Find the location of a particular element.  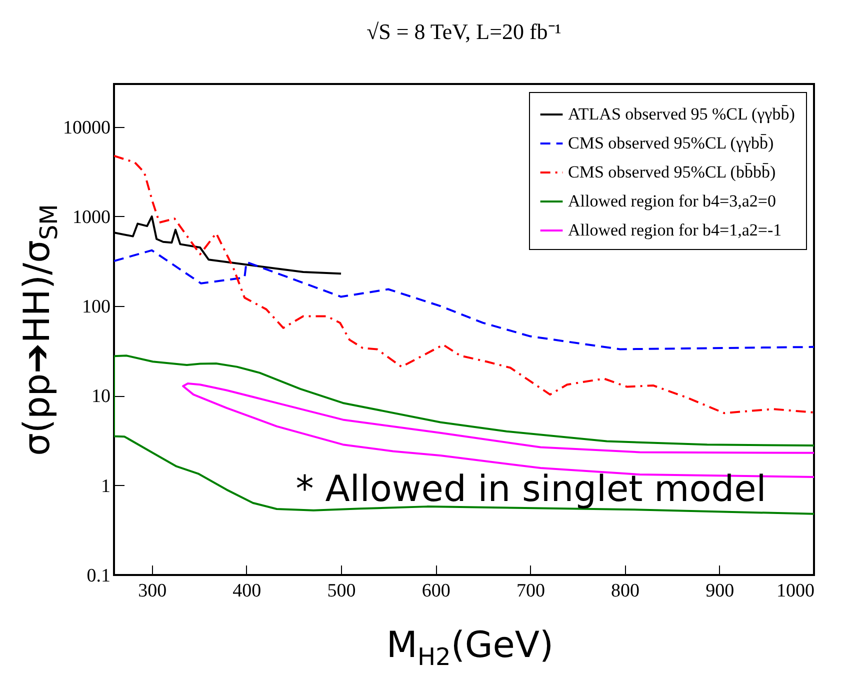

x-tick-label: 800 is located at coordinates (625, 591).